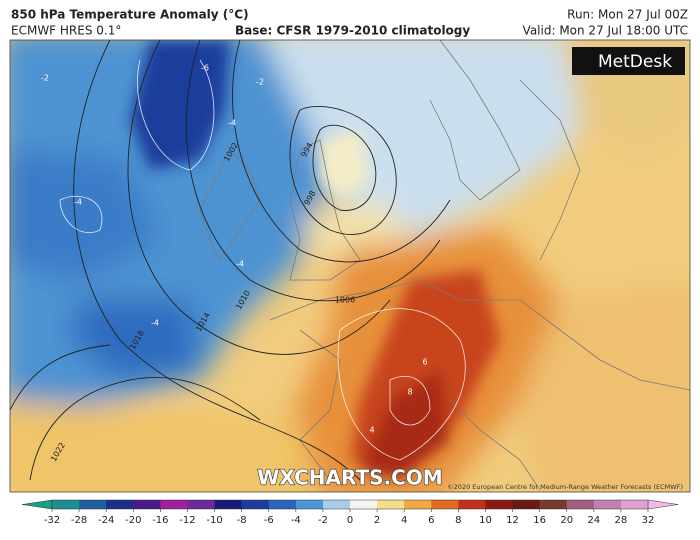 Image resolution: width=700 pixels, height=540 pixels. I want to click on run: Run: Mon 27 Jul 00Z, so click(627, 15).